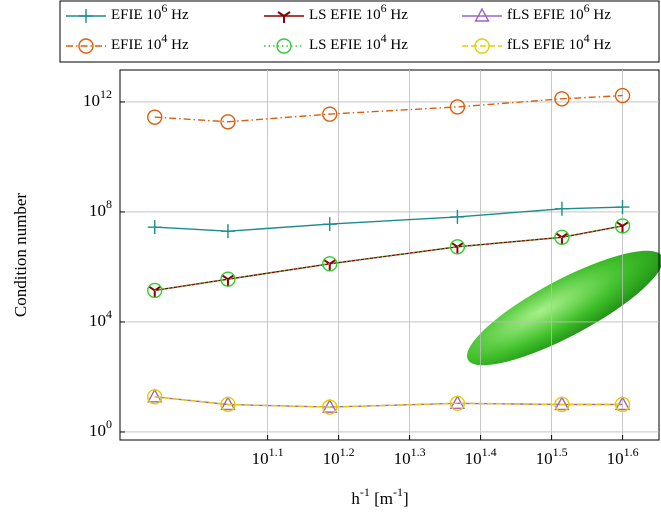 This screenshot has height=528, width=661. Describe the element at coordinates (379, 496) in the screenshot. I see `x-axis-label: h-1 [m-1]` at that location.